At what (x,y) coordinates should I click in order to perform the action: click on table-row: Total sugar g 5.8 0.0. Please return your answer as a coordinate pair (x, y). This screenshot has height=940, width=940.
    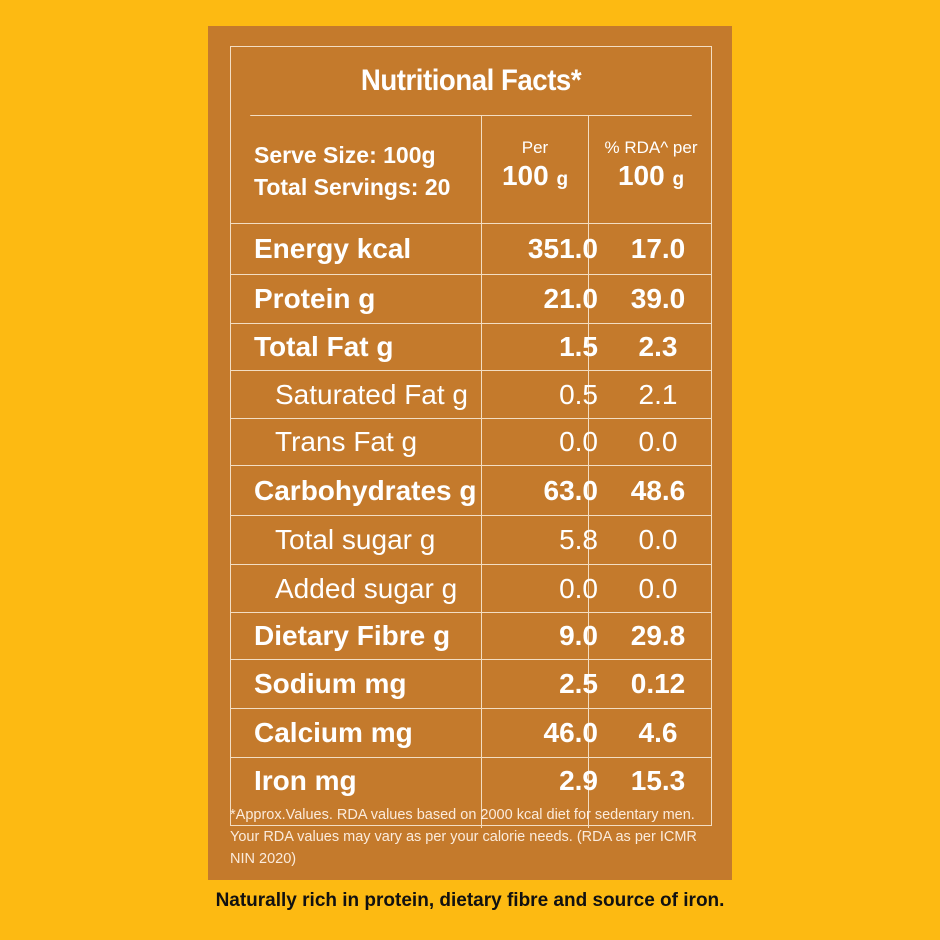
    Looking at the image, I should click on (471, 540).